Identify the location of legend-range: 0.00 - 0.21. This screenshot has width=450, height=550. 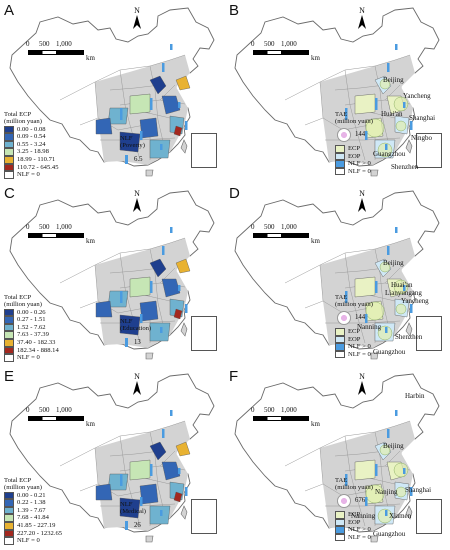
(31, 495).